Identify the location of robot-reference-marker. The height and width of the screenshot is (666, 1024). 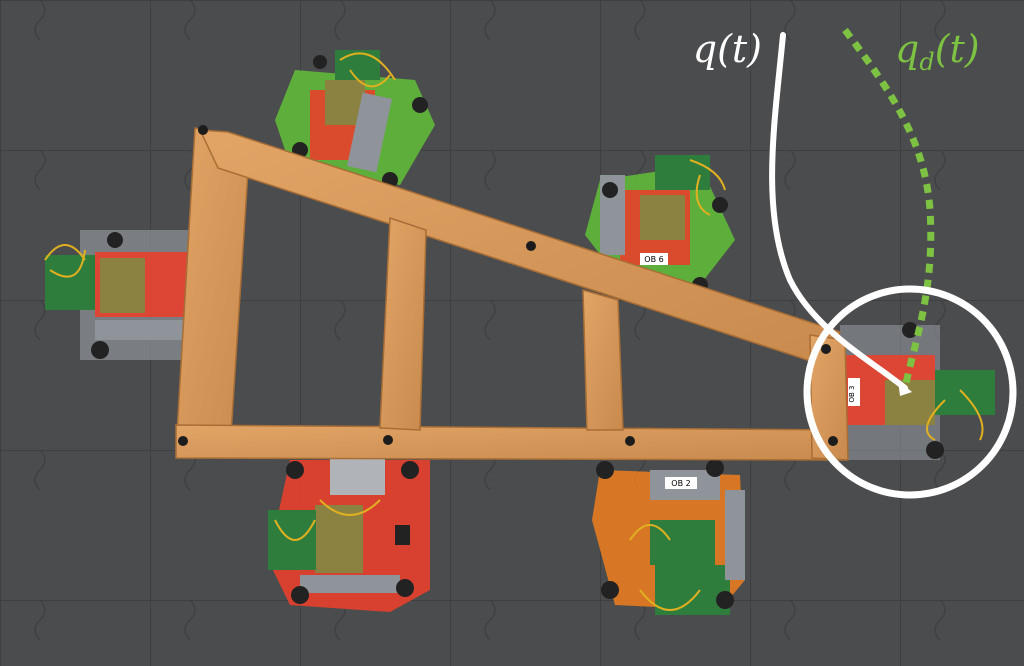
(905, 388).